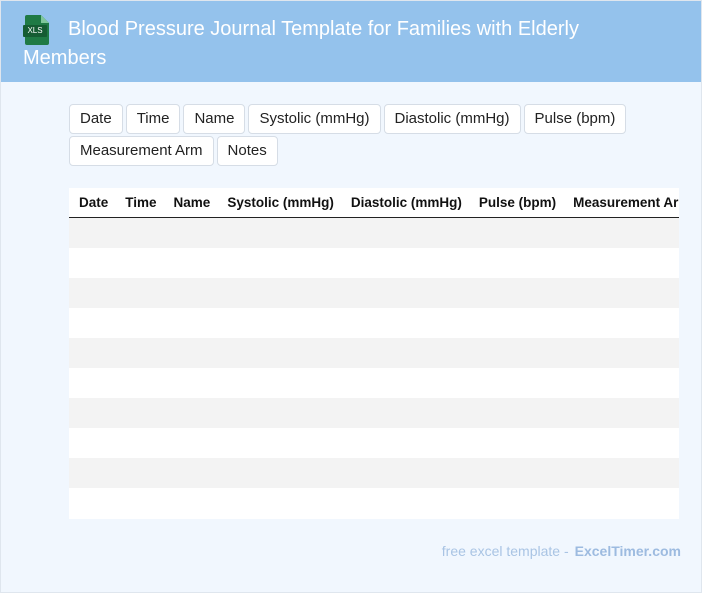  Describe the element at coordinates (247, 151) in the screenshot. I see `tag: Notes` at that location.